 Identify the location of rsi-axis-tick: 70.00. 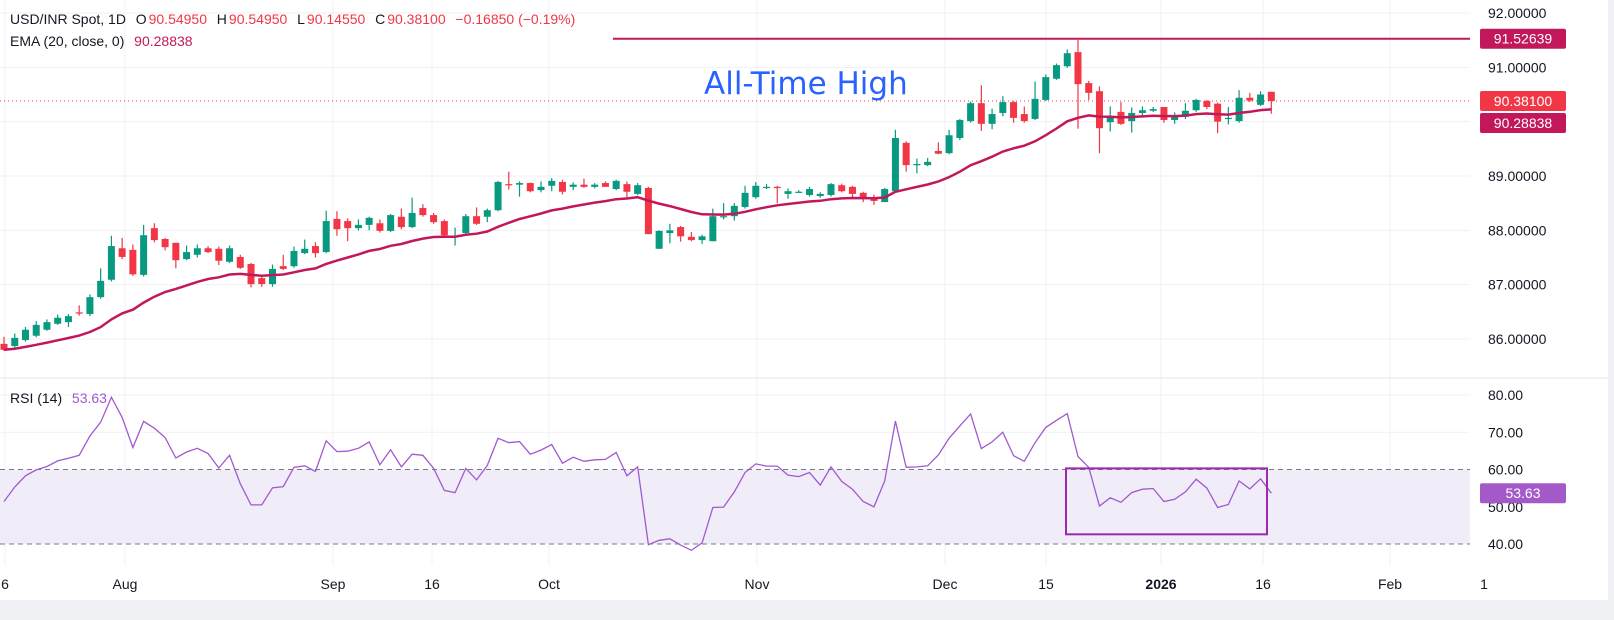
(1505, 432).